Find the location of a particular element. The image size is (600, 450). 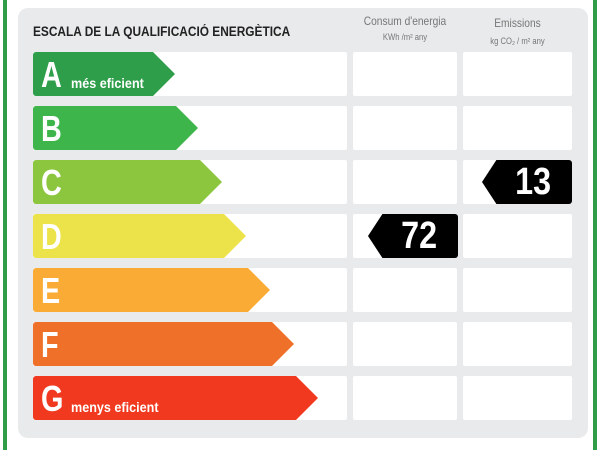

emissions-cell-E is located at coordinates (517, 290).